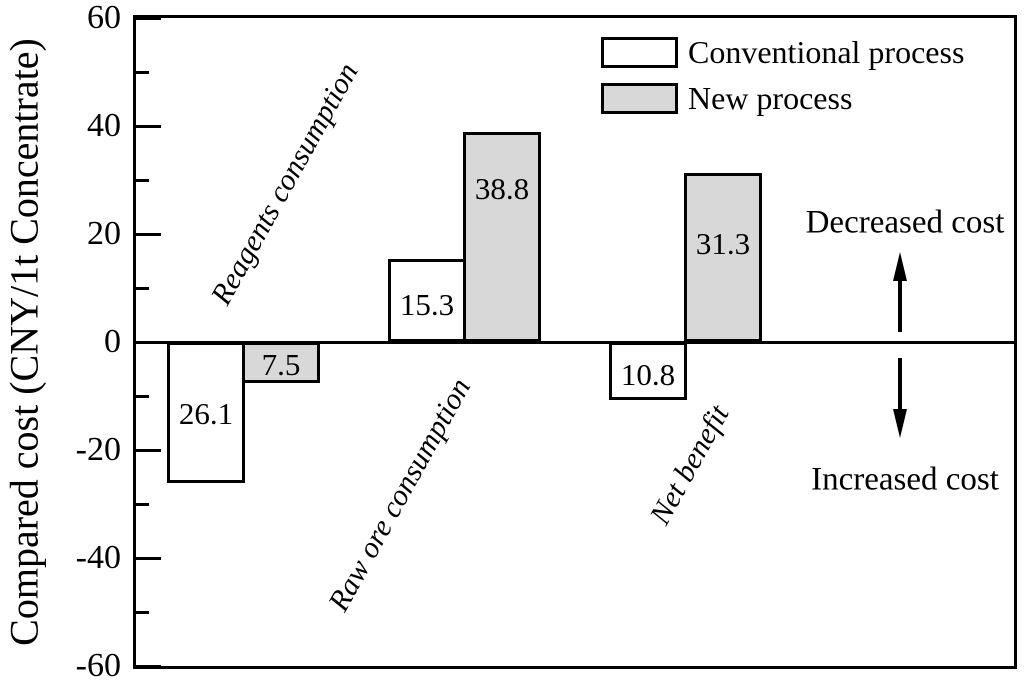  I want to click on bar-value-label: 26.1, so click(206, 413).